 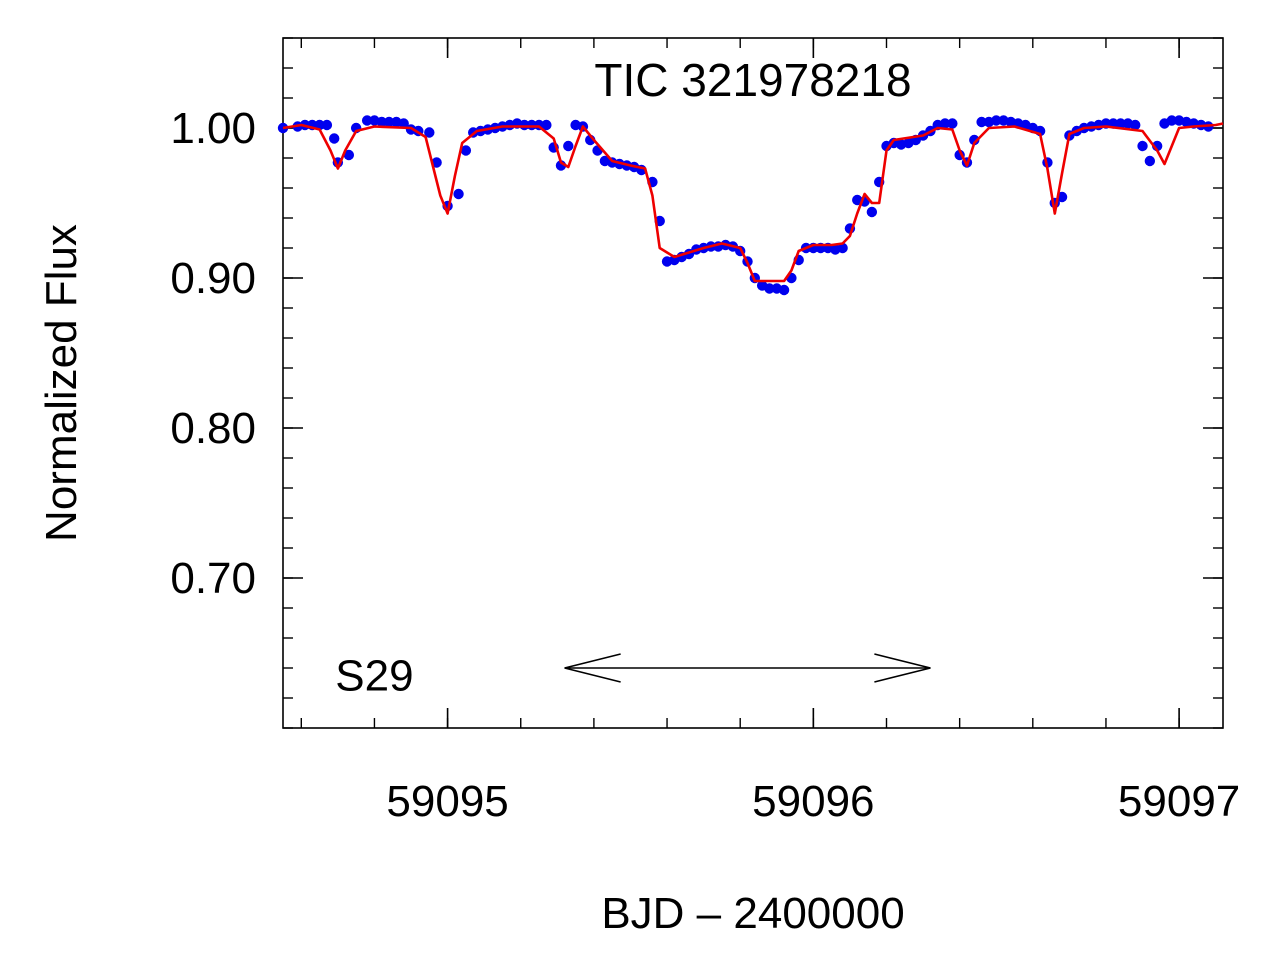 I want to click on sector-label: S29, so click(x=374, y=676).